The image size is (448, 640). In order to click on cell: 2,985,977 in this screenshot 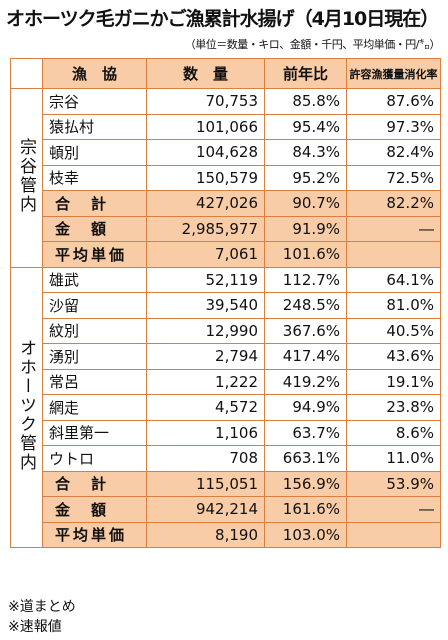, I will do `click(205, 228)`.